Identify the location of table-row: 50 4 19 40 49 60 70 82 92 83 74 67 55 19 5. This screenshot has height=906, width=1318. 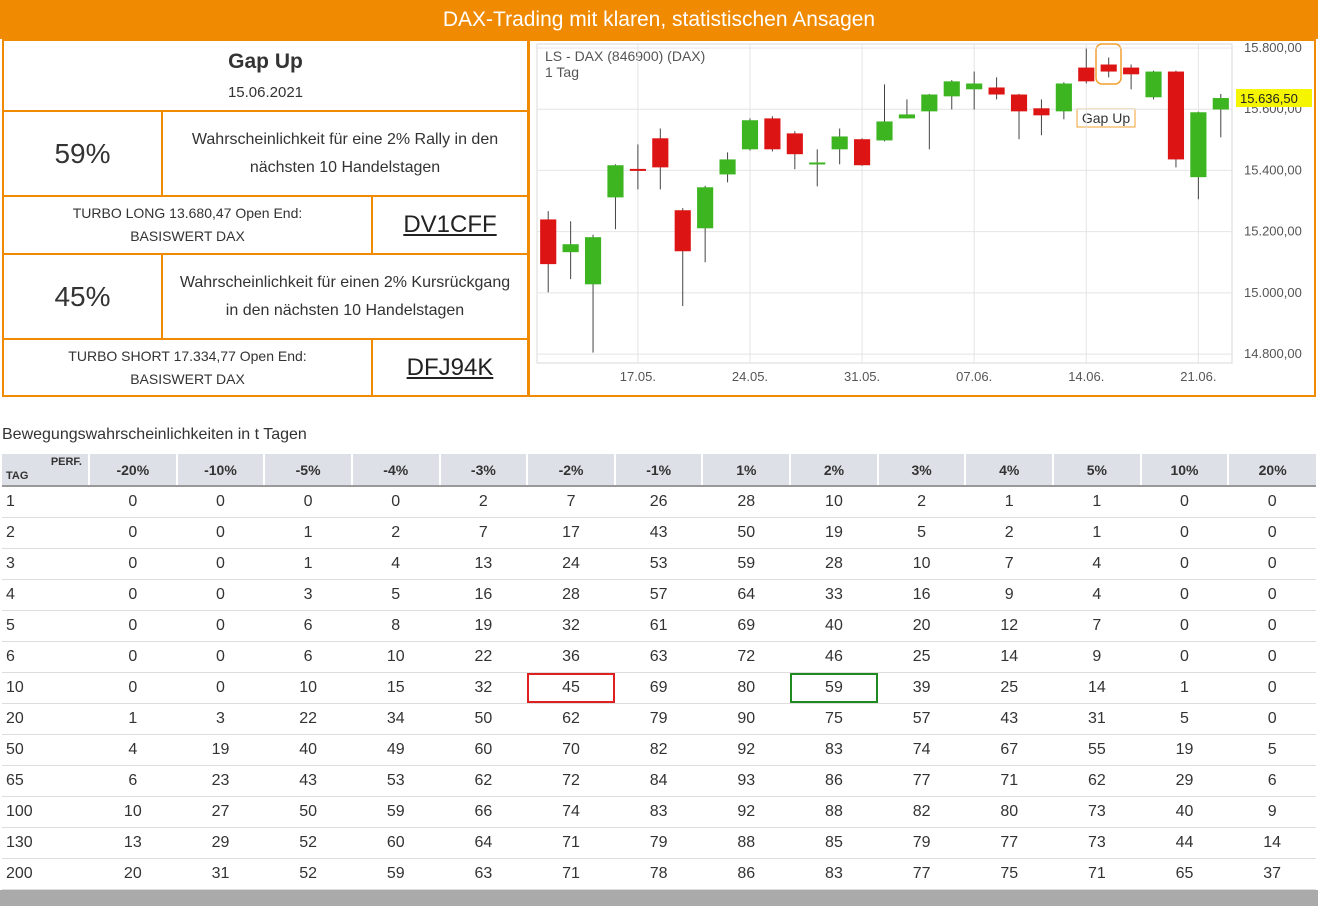
(659, 750).